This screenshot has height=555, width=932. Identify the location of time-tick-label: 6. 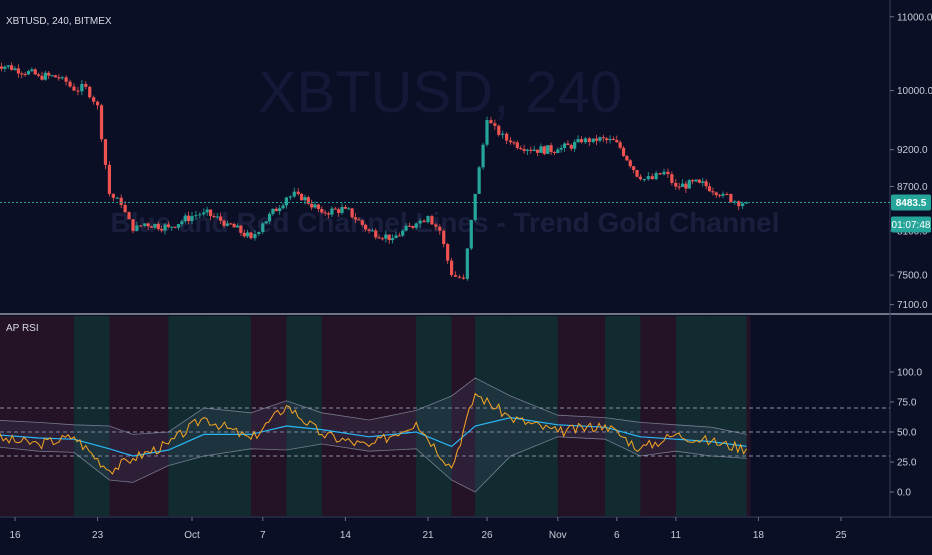
(617, 535).